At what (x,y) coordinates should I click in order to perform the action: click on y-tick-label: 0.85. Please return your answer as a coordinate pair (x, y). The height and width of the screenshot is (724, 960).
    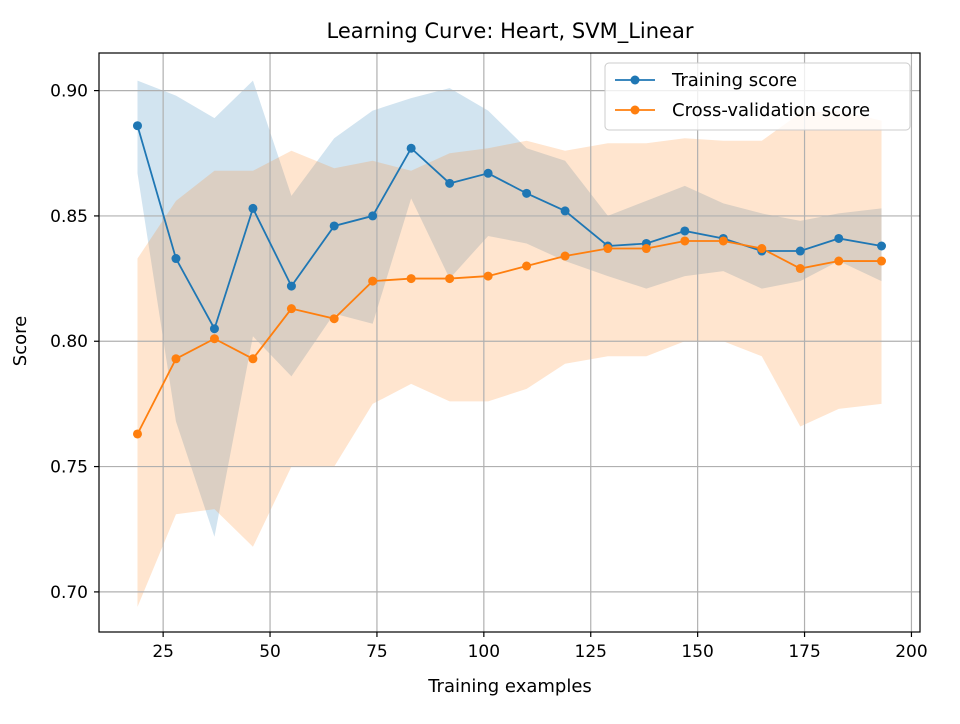
    Looking at the image, I should click on (69, 217).